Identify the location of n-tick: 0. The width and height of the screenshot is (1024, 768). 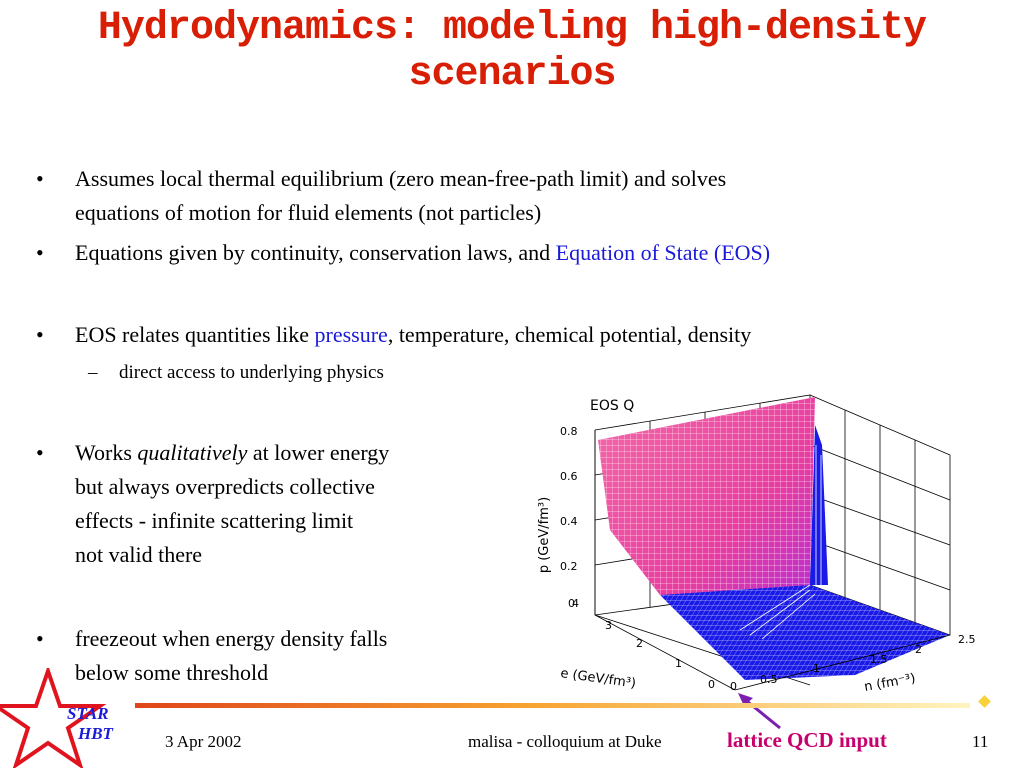
(733, 686).